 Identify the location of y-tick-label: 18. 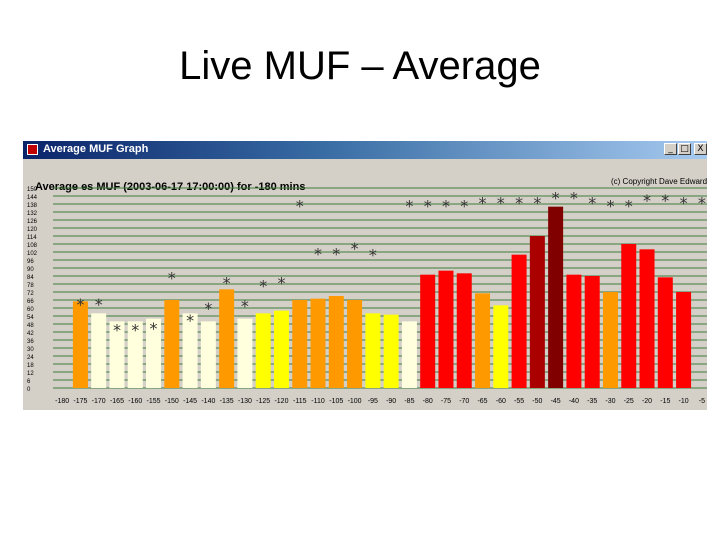
(30, 366).